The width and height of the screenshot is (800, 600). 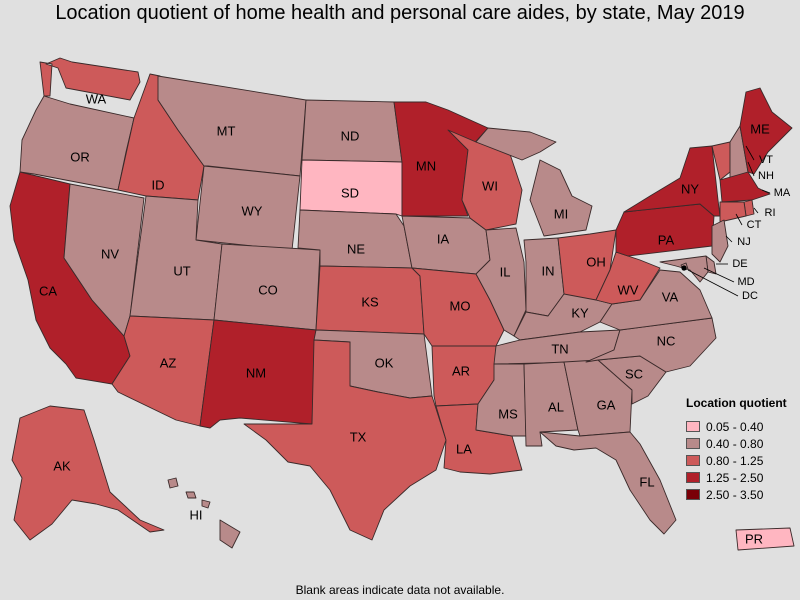 I want to click on state-label-ut: UT, so click(x=181, y=270).